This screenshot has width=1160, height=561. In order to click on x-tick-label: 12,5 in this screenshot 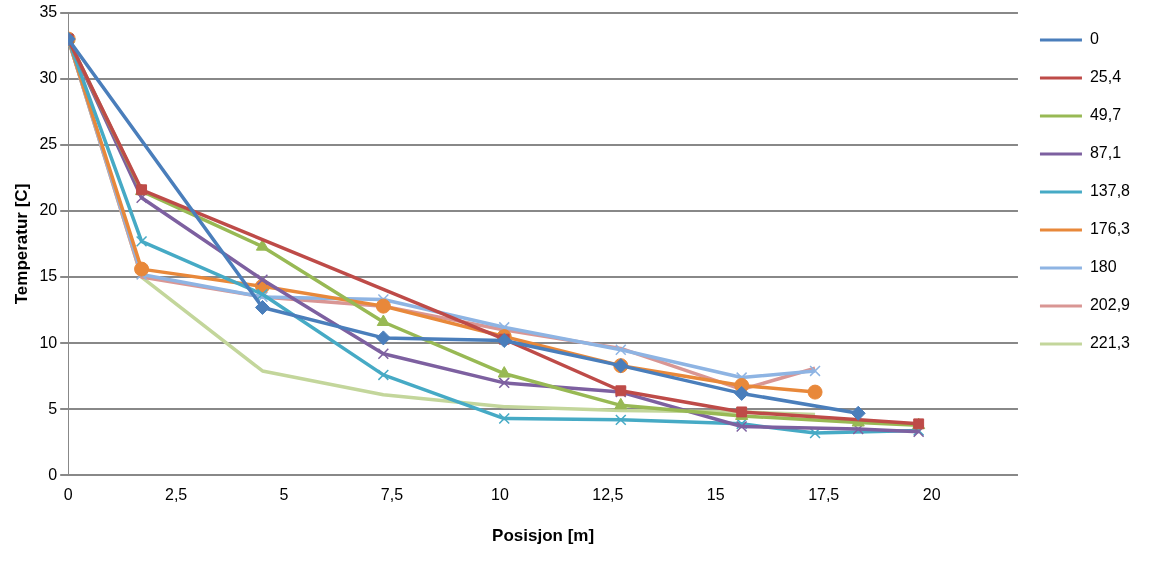, I will do `click(608, 495)`.